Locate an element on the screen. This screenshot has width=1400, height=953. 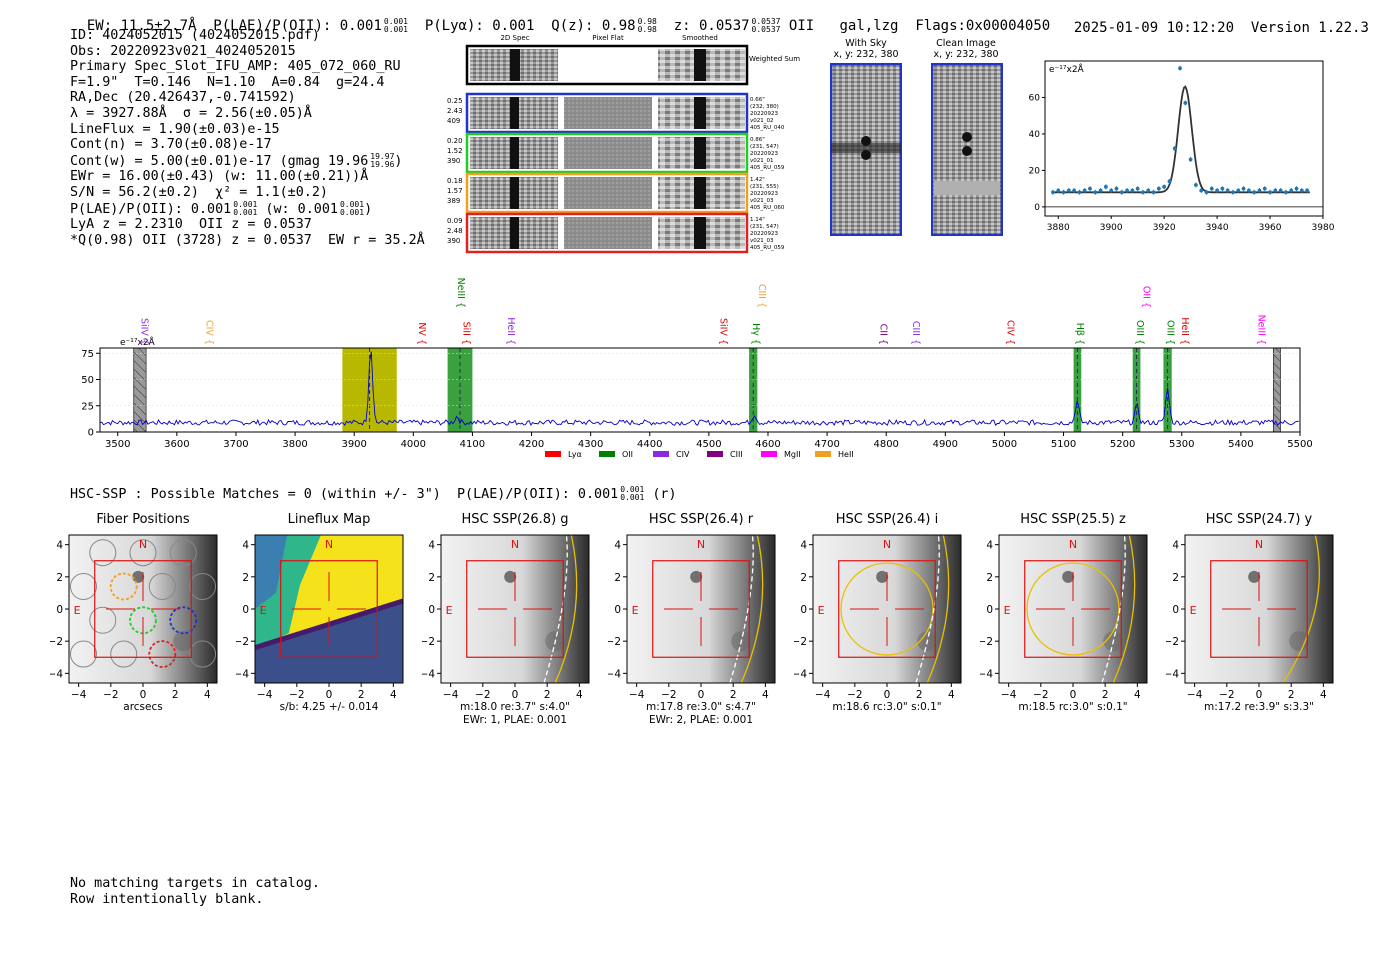
z-hi: 0.0537 is located at coordinates (766, 21).